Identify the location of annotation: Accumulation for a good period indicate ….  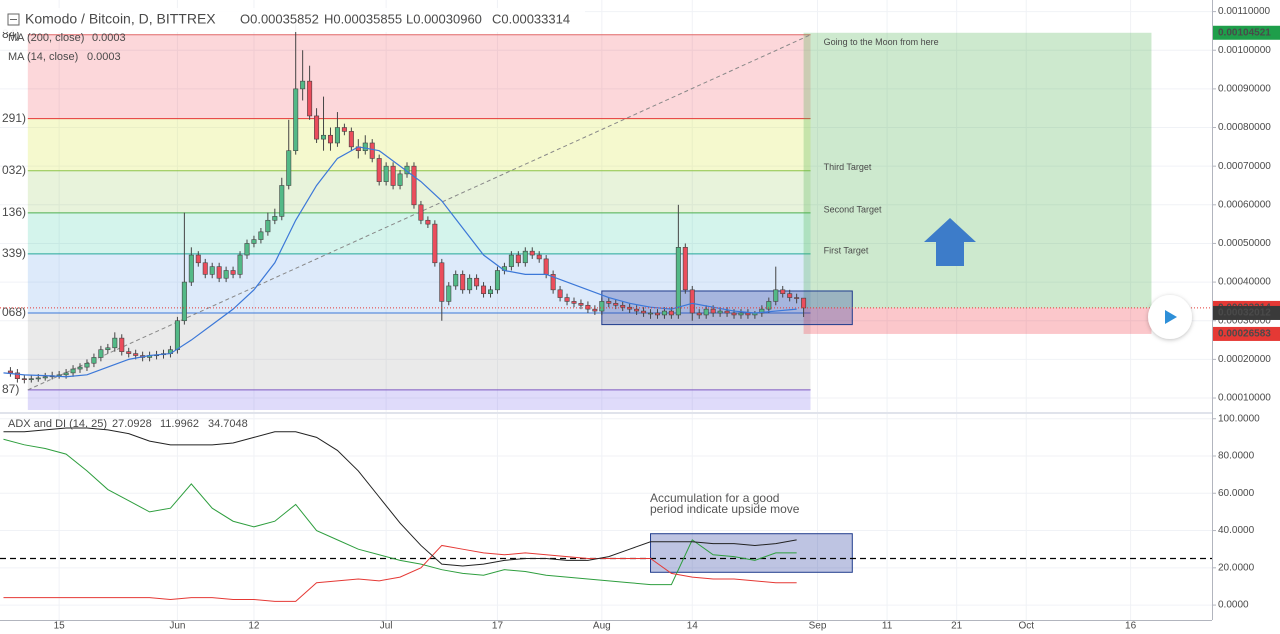
(725, 503).